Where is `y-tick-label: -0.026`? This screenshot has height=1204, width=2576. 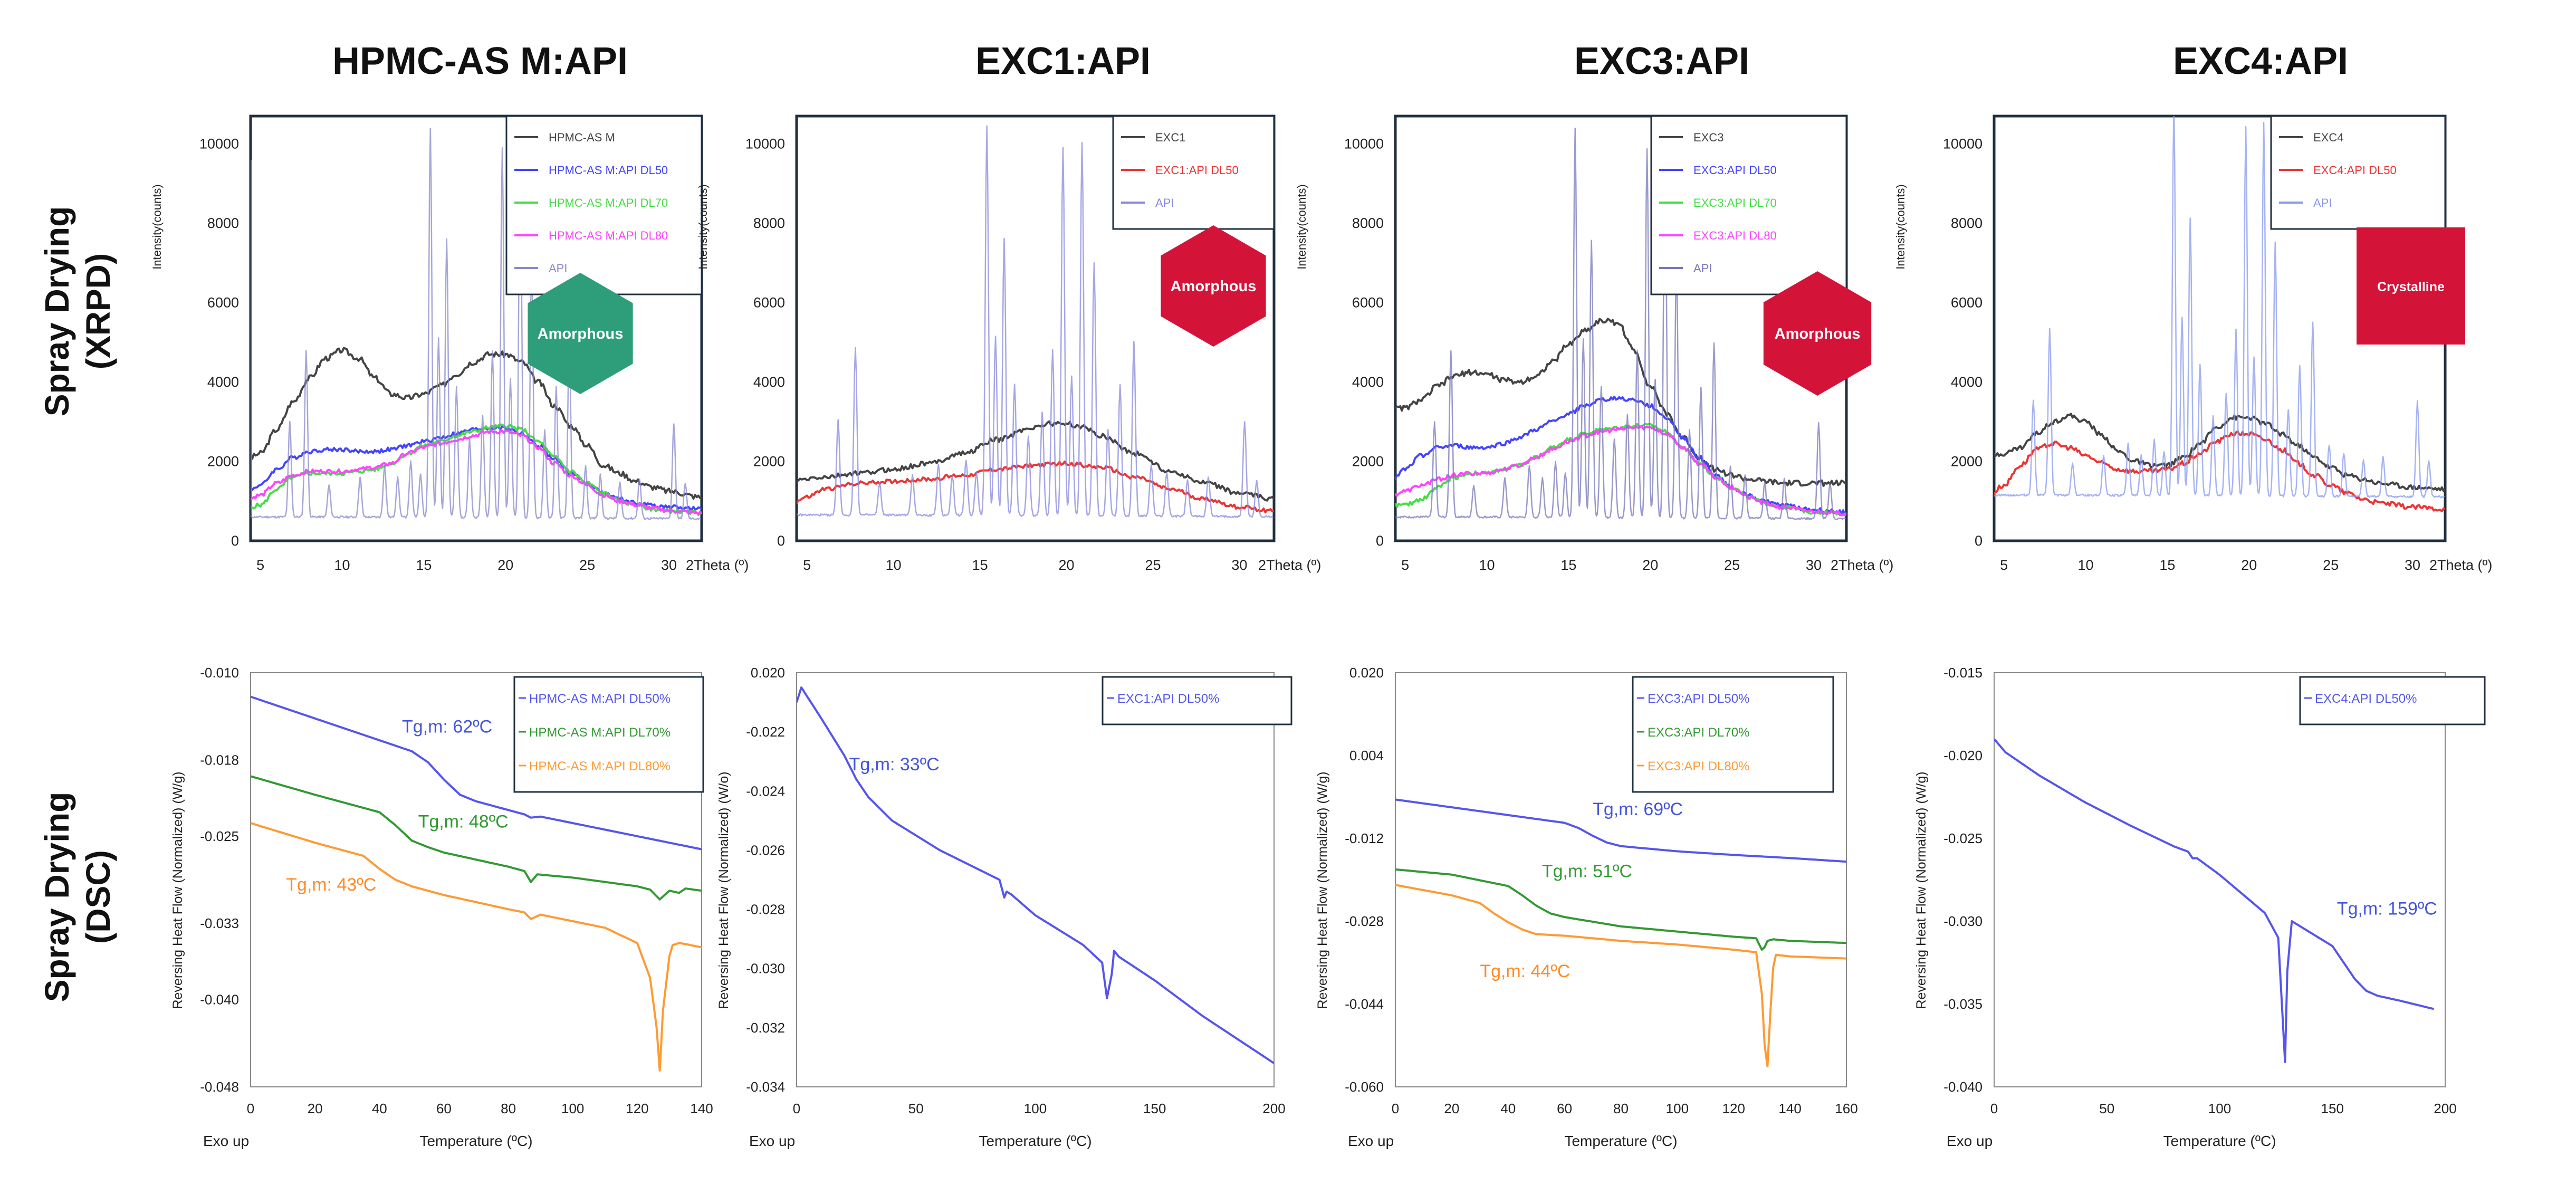
y-tick-label: -0.026 is located at coordinates (765, 850).